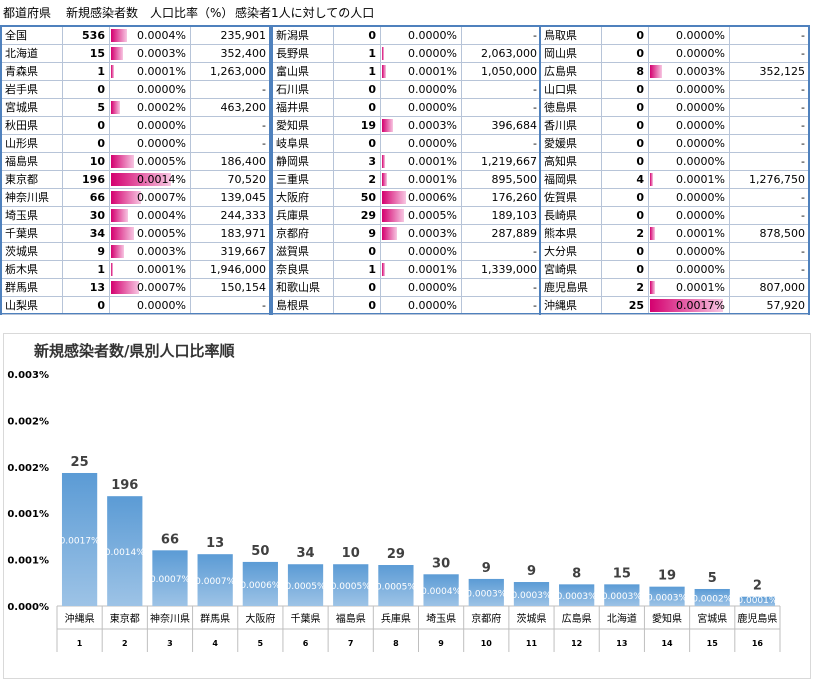 The height and width of the screenshot is (685, 818). What do you see at coordinates (80, 618) in the screenshot?
I see `category-label: 沖縄県` at bounding box center [80, 618].